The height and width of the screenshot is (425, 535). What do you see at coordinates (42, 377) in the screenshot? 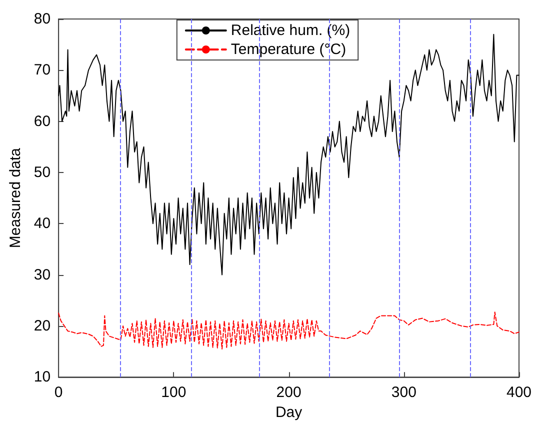
I see `y-tick-label: 10` at bounding box center [42, 377].